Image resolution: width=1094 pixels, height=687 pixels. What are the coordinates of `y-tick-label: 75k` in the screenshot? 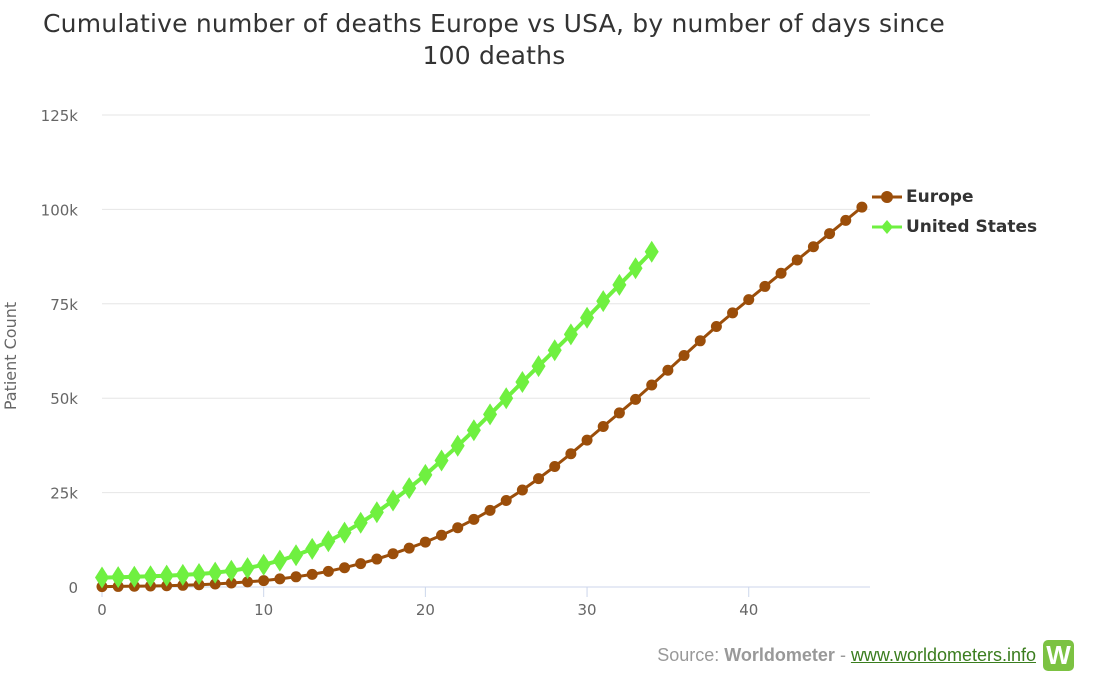 It's located at (64, 305).